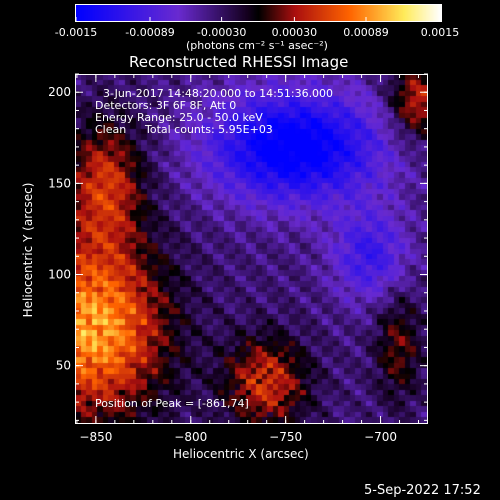  I want to click on y-tick-label: 200, so click(59, 92).